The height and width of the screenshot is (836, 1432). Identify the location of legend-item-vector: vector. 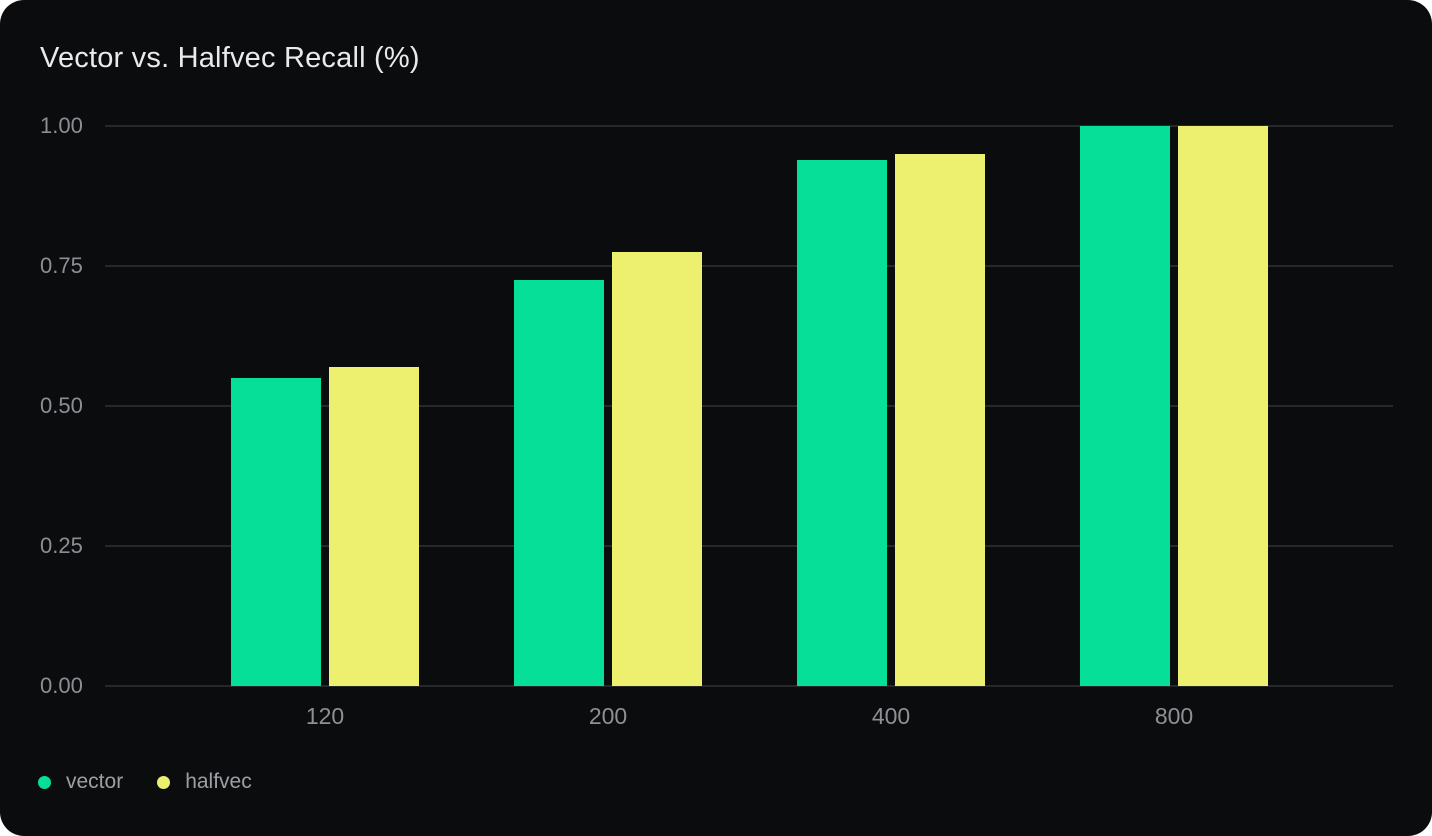
(80, 782).